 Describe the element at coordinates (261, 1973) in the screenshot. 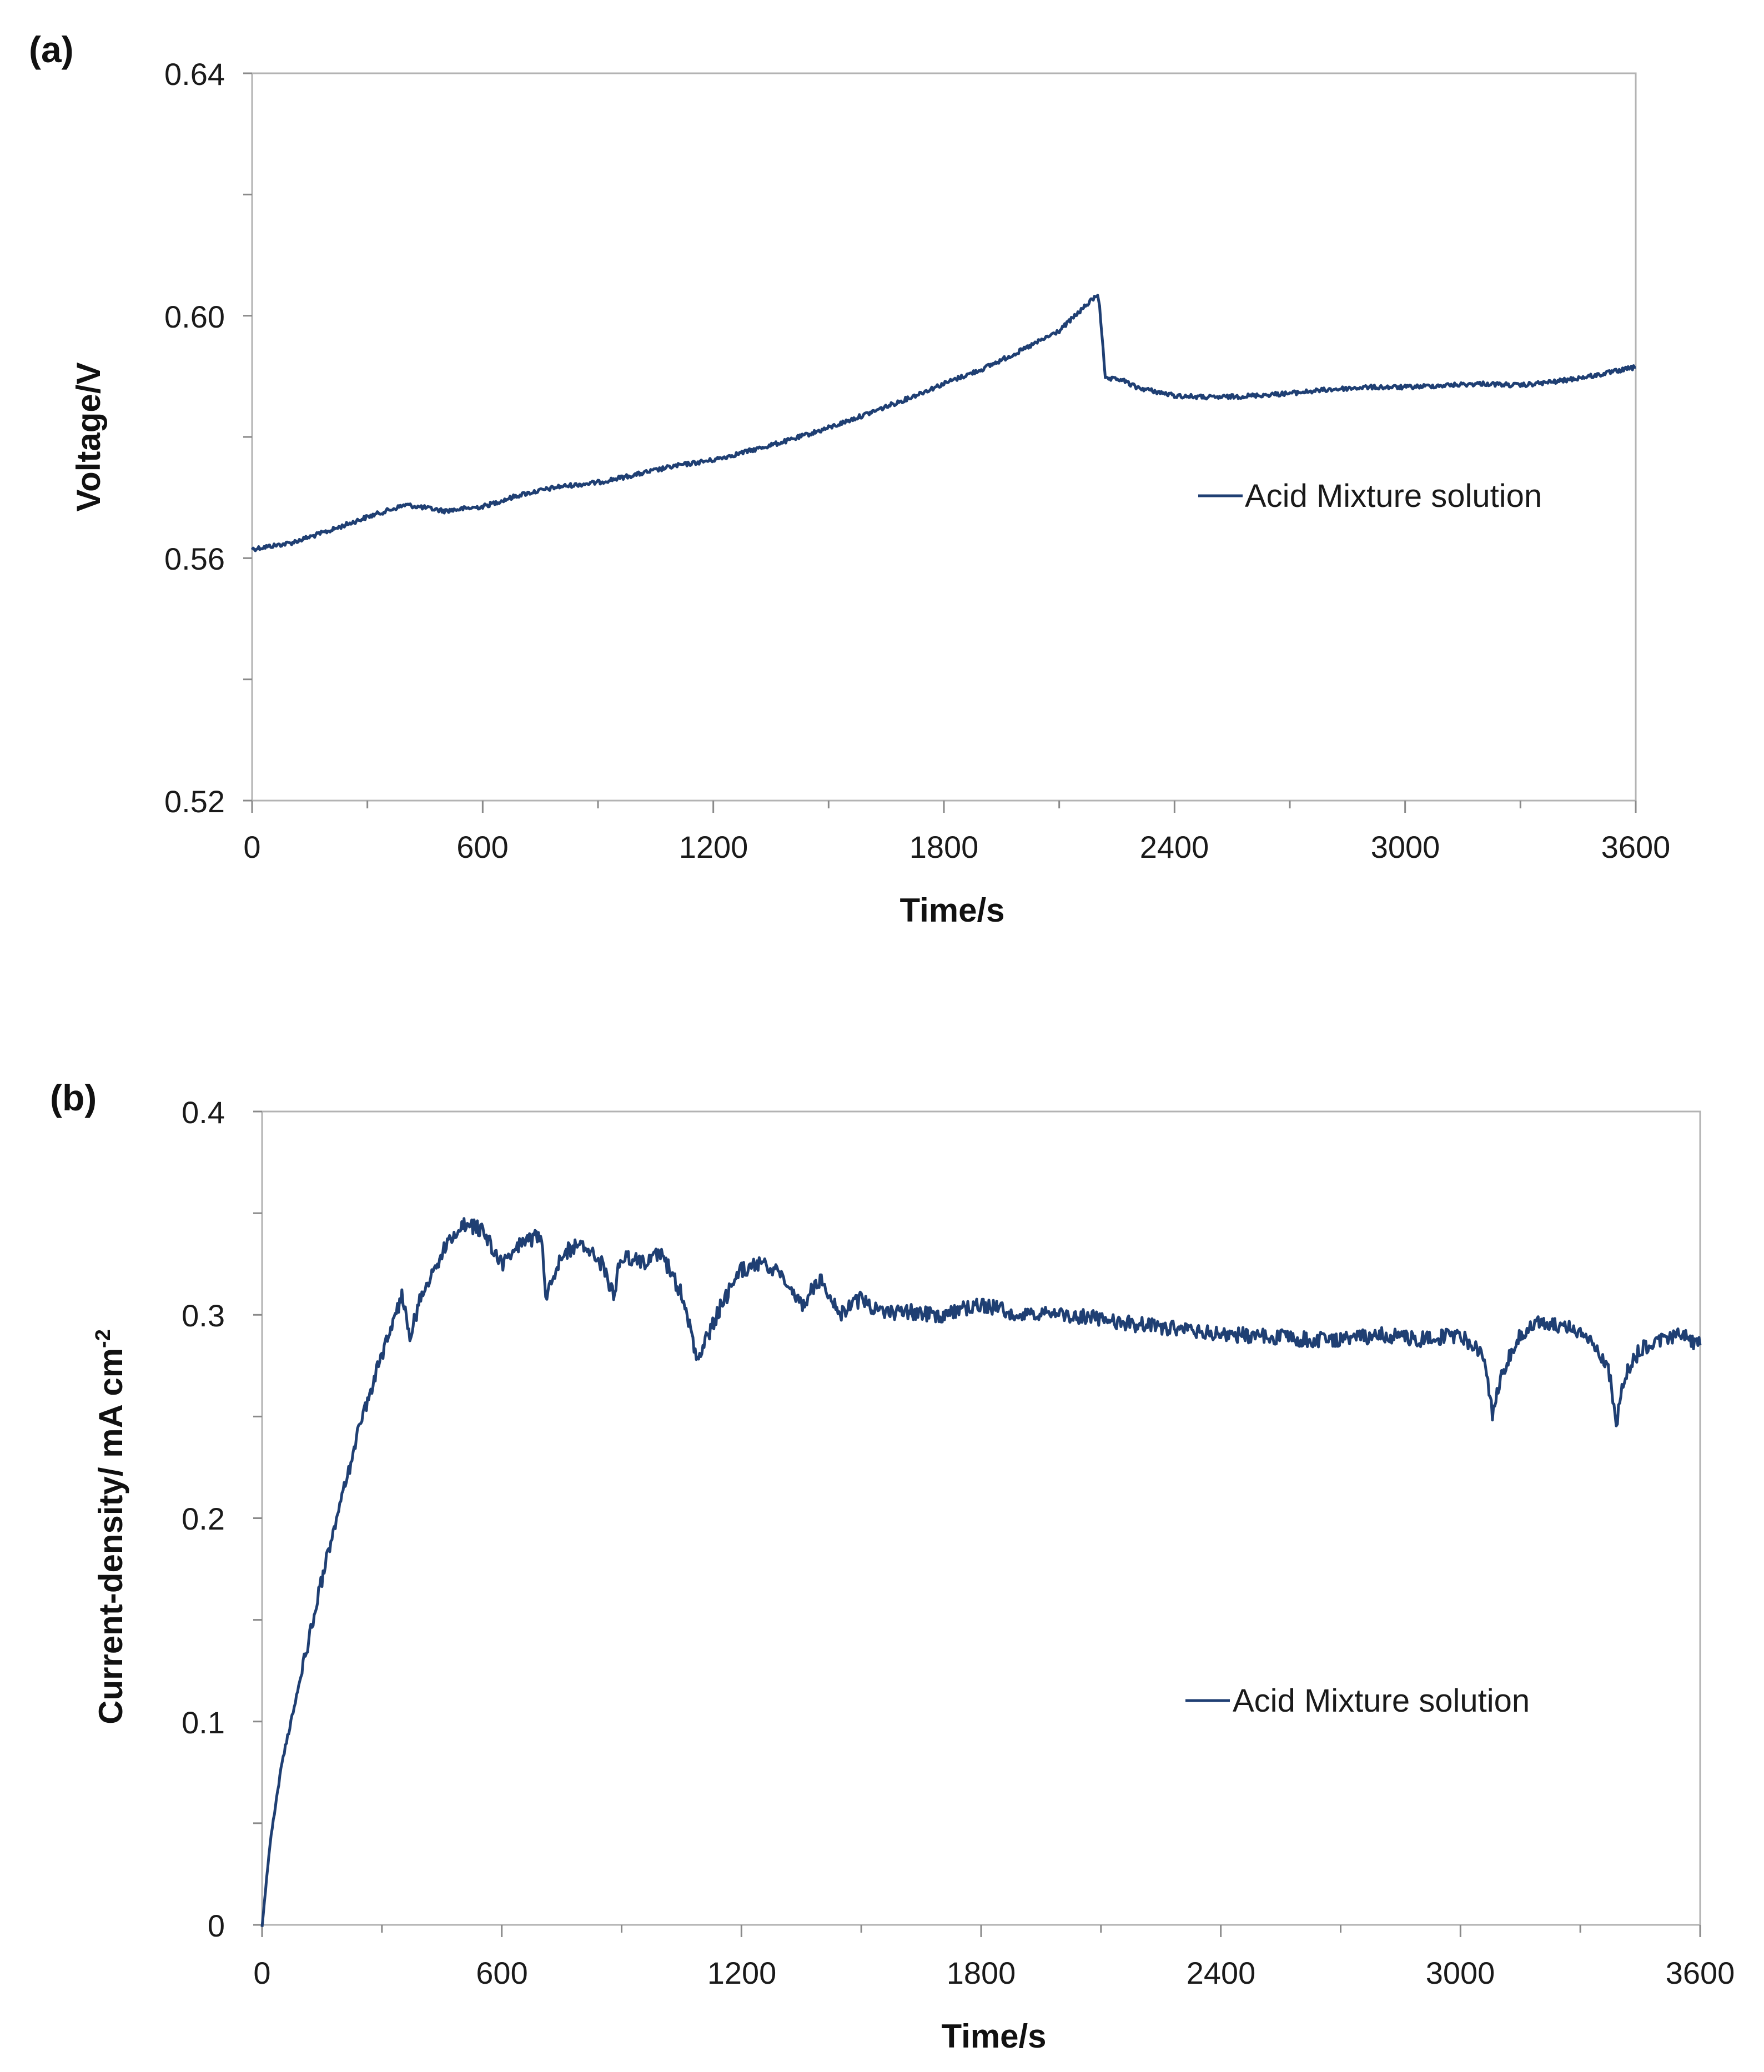

I see `x-tick-label-0-b: 0` at that location.